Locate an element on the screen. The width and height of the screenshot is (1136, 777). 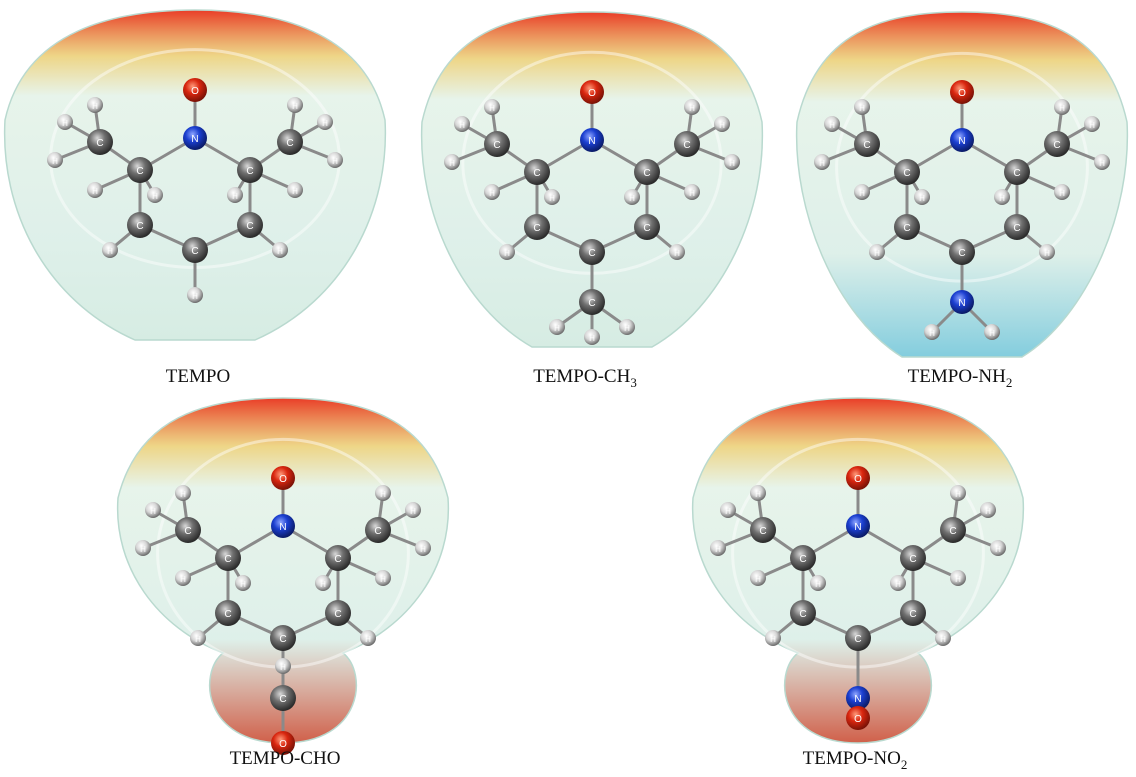
label-tempo-cho: TEMPO-CHO is located at coordinates (285, 758).